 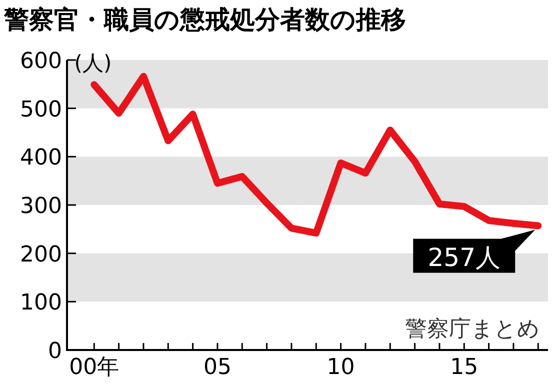 What do you see at coordinates (41, 255) in the screenshot?
I see `y-tick-label: 200` at bounding box center [41, 255].